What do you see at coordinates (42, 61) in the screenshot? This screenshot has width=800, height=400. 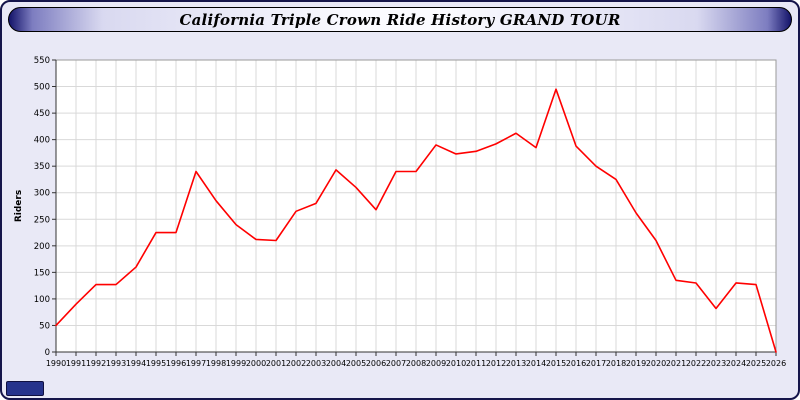 I see `svg-text: 550` at bounding box center [42, 61].